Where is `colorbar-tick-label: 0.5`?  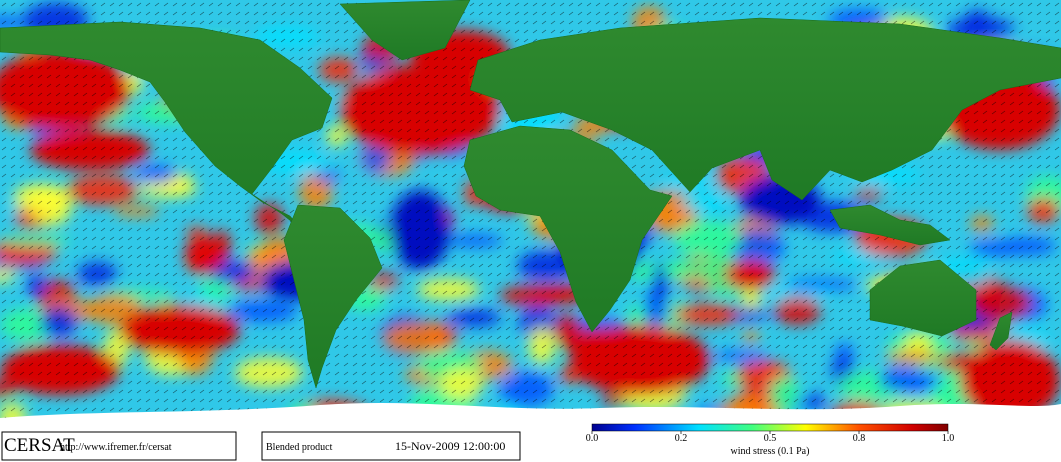
colorbar-tick-label: 0.5 is located at coordinates (770, 438).